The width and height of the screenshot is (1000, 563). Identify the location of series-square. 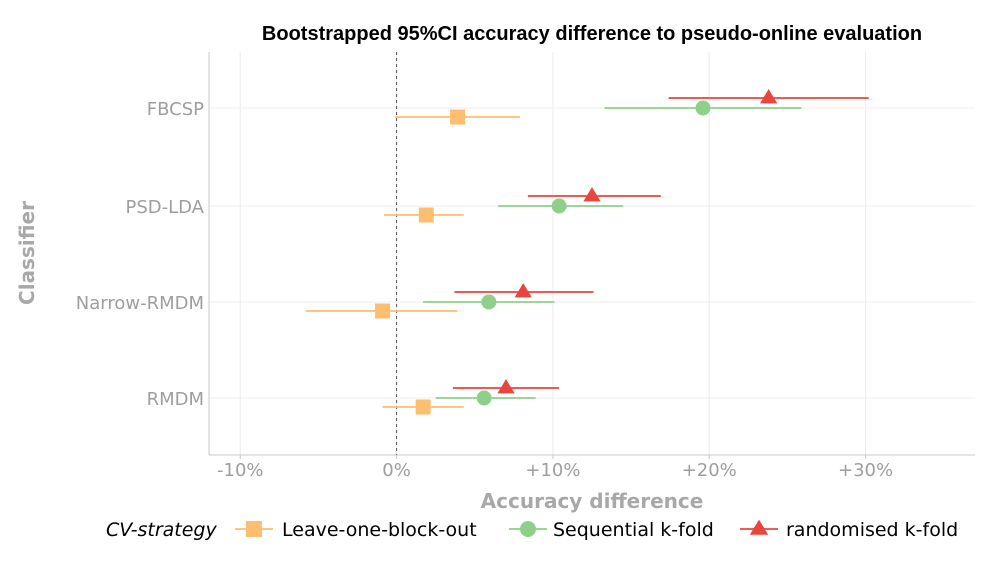
(413, 262).